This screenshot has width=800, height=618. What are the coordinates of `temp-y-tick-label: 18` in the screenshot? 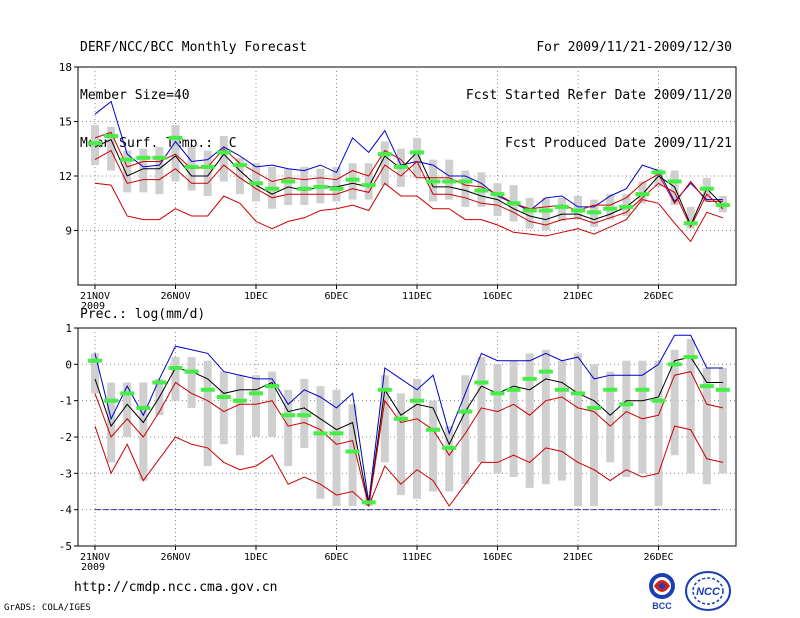 It's located at (65, 67).